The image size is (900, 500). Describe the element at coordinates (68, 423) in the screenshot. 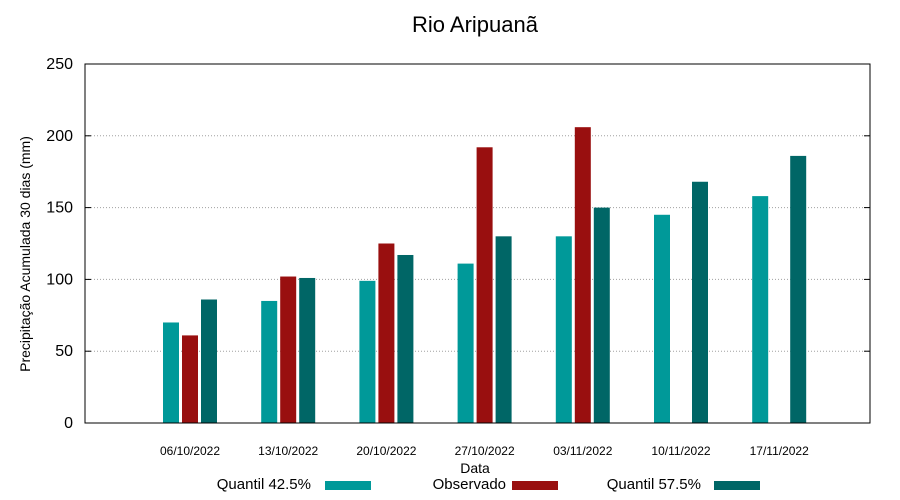

I see `y-tick-label: 0` at that location.